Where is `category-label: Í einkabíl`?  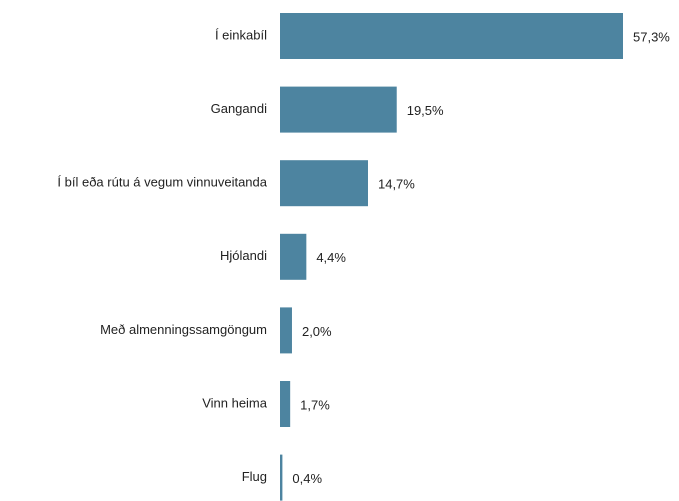 category-label: Í einkabíl is located at coordinates (241, 34).